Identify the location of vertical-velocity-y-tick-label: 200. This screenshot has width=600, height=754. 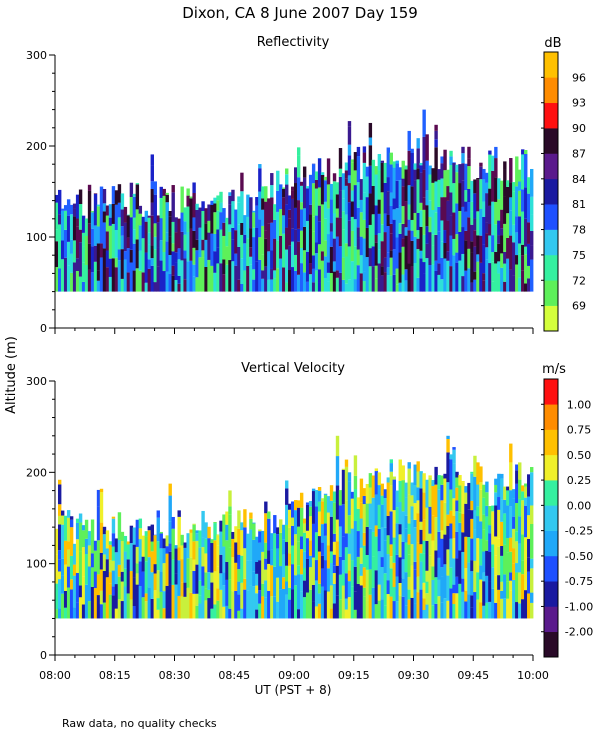
(36, 472).